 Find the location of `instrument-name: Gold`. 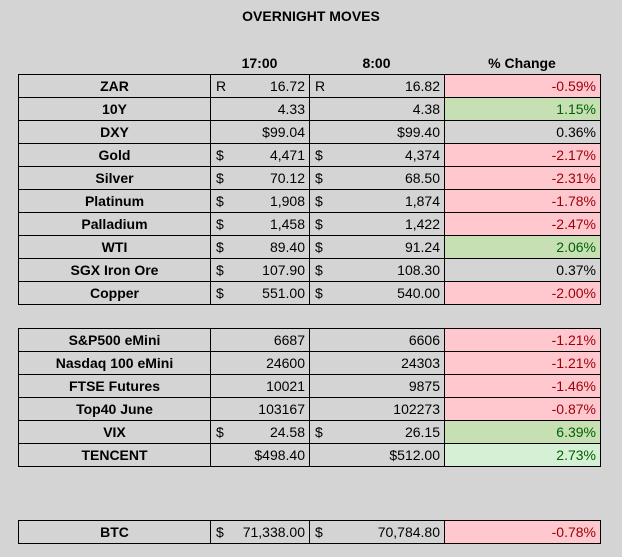

instrument-name: Gold is located at coordinates (114, 155).